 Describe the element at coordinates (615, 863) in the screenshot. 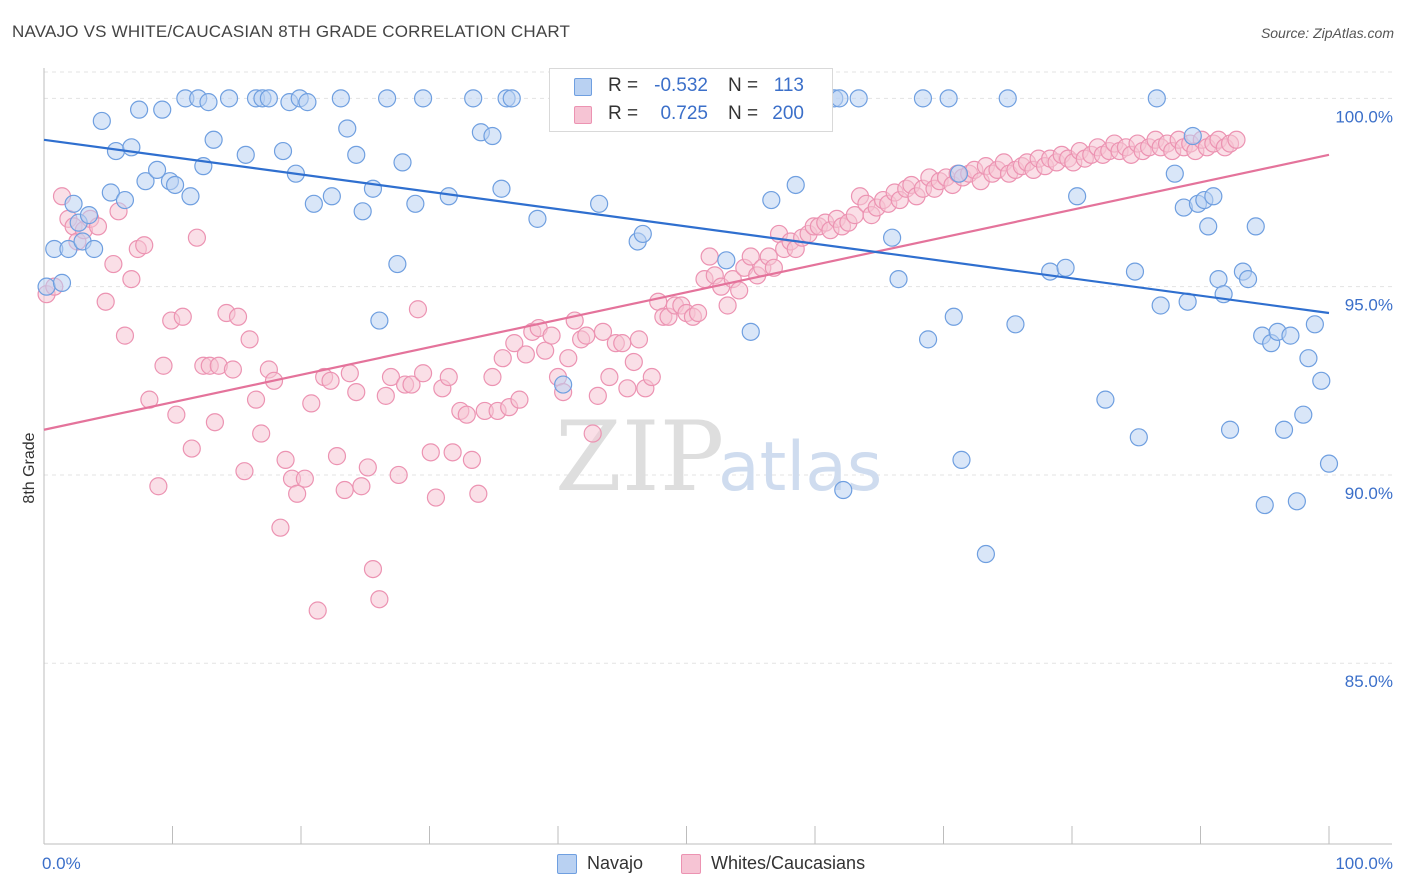

I see `navajo-label: Navajo` at that location.